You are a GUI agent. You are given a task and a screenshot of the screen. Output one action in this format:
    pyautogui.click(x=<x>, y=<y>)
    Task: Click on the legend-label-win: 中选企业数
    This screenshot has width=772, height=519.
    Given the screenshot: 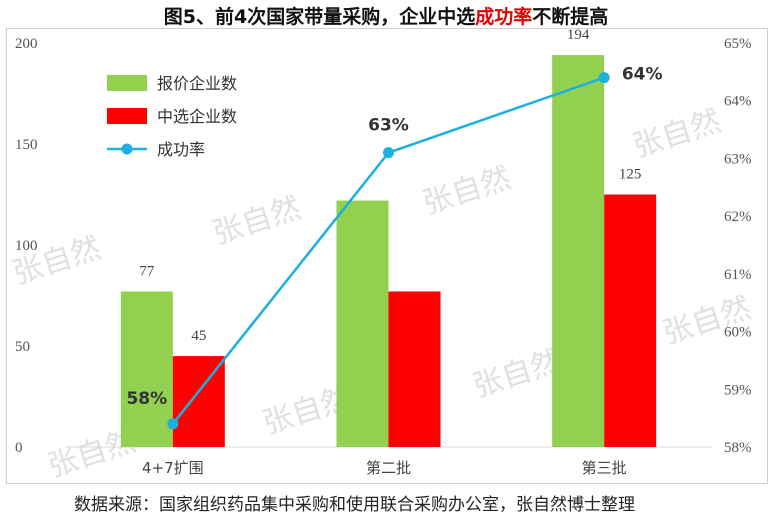 What is the action you would take?
    pyautogui.click(x=197, y=116)
    